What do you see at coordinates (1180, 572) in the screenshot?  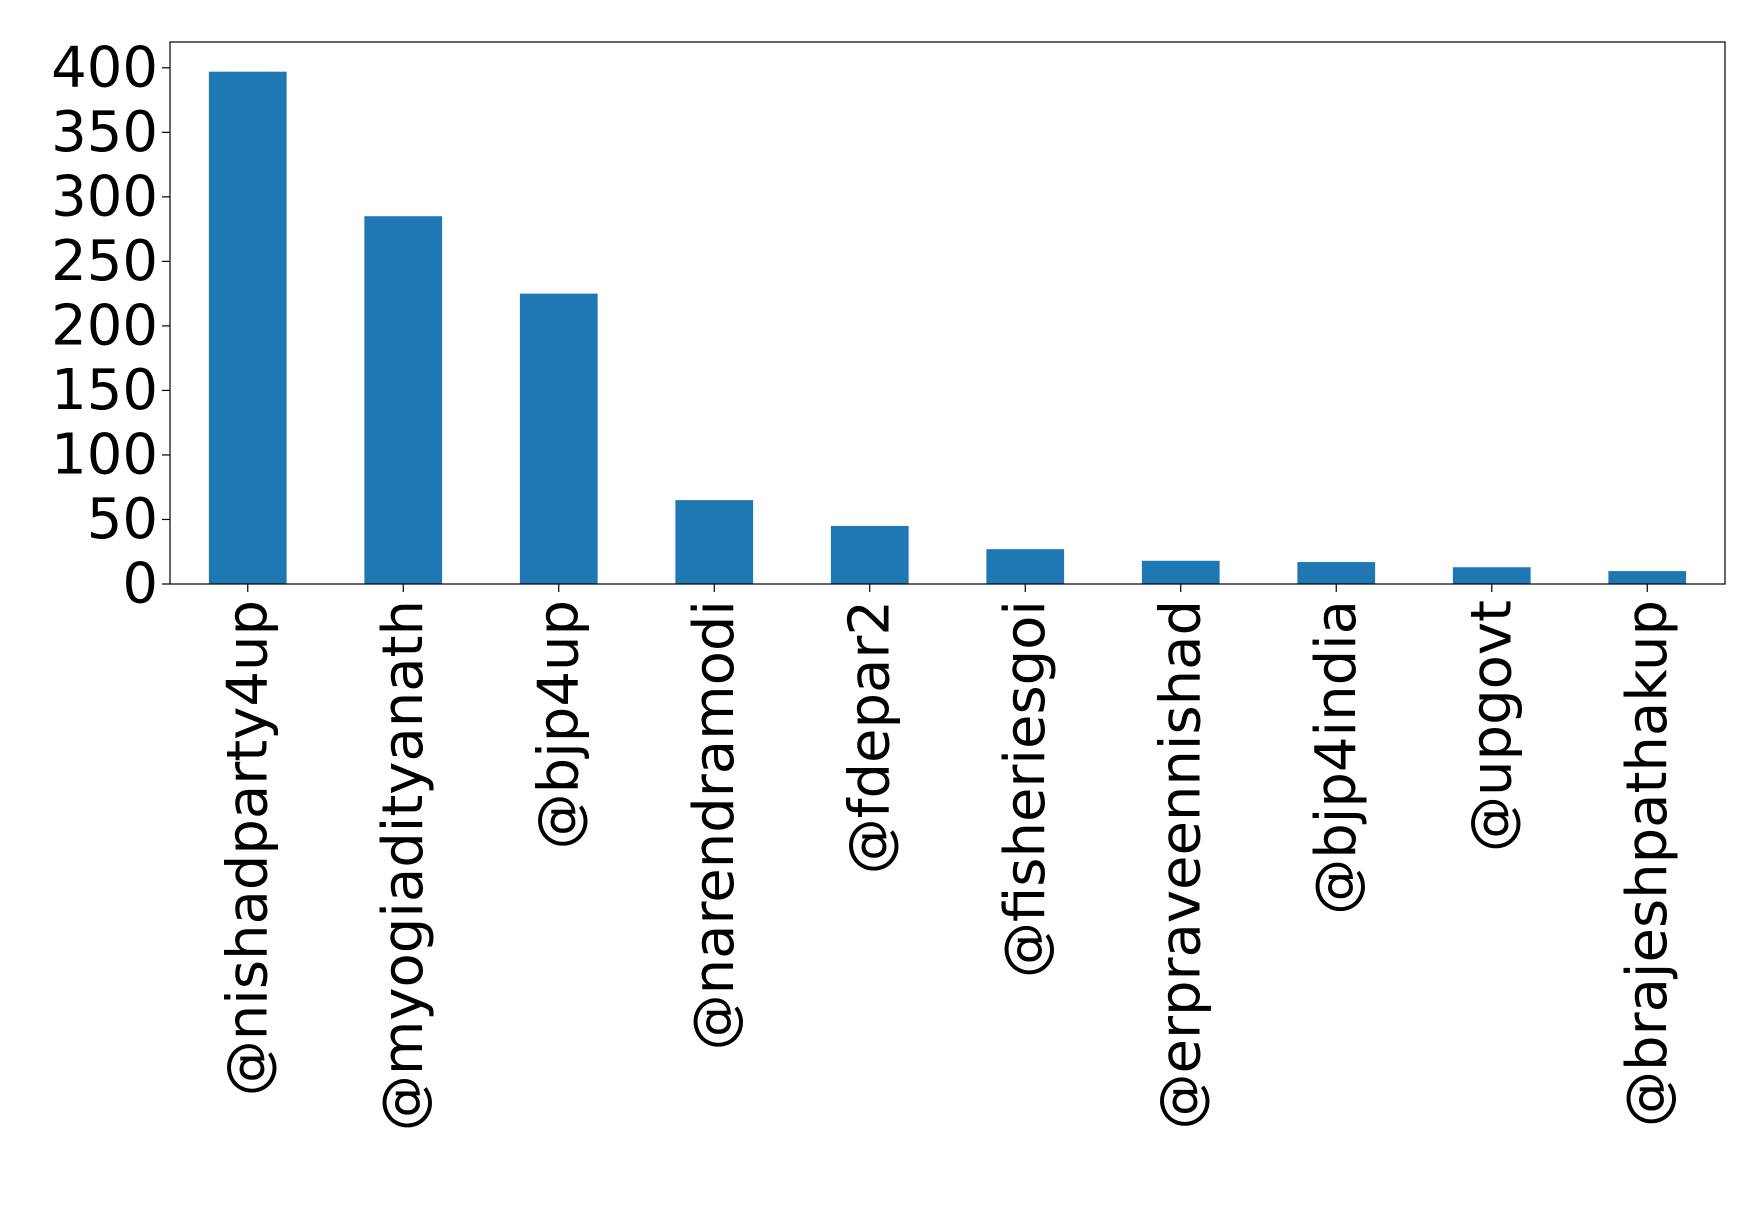 I see `bar-erpraveennishad` at bounding box center [1180, 572].